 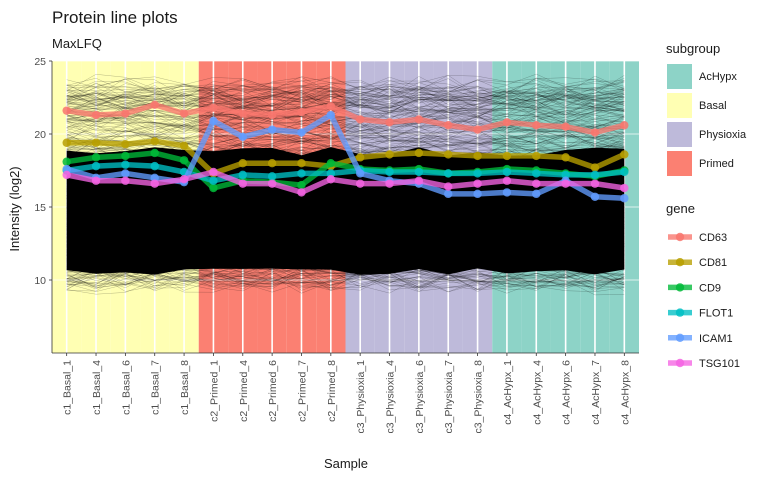 What do you see at coordinates (716, 339) in the screenshot?
I see `gene-legend-label: ICAM1` at bounding box center [716, 339].